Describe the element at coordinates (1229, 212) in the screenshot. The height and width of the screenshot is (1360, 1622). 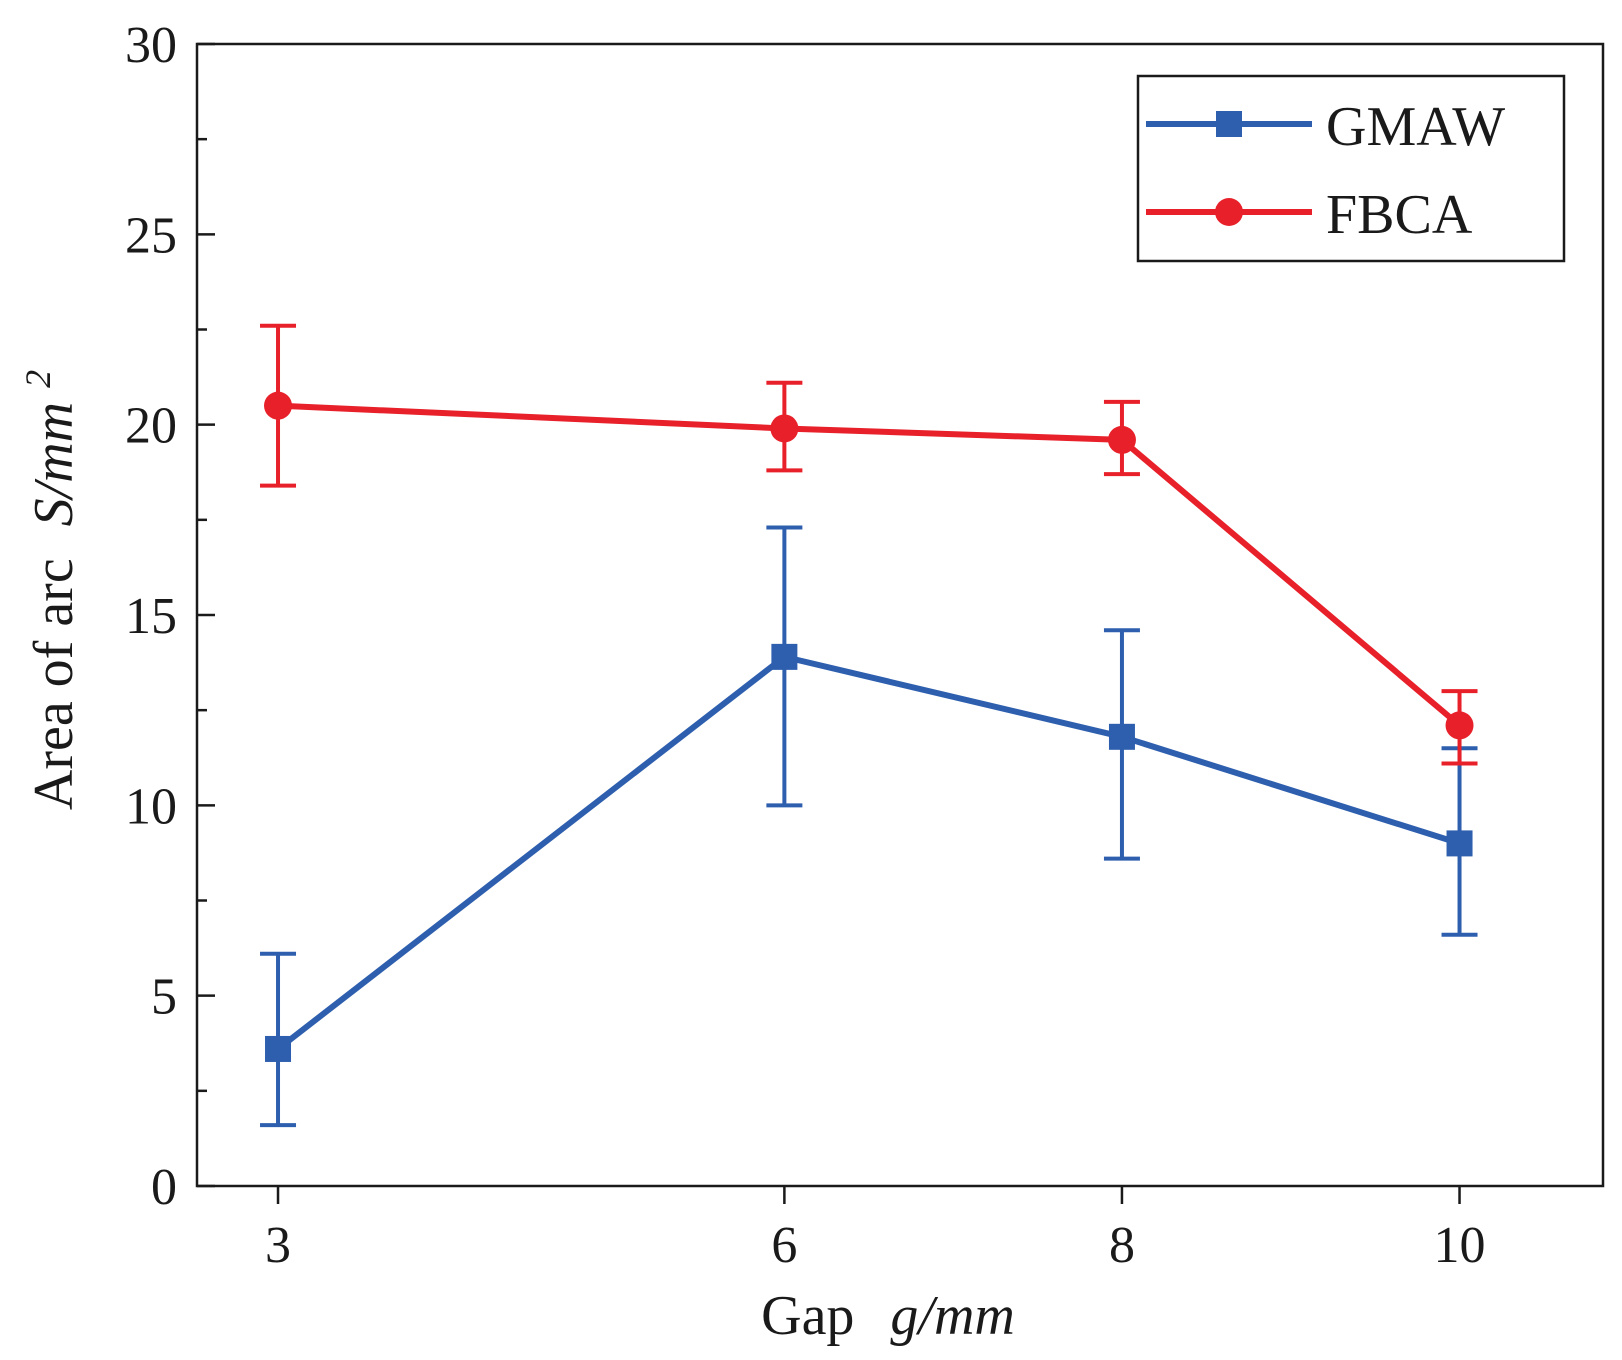
I see `legend-marker-fbca` at that location.